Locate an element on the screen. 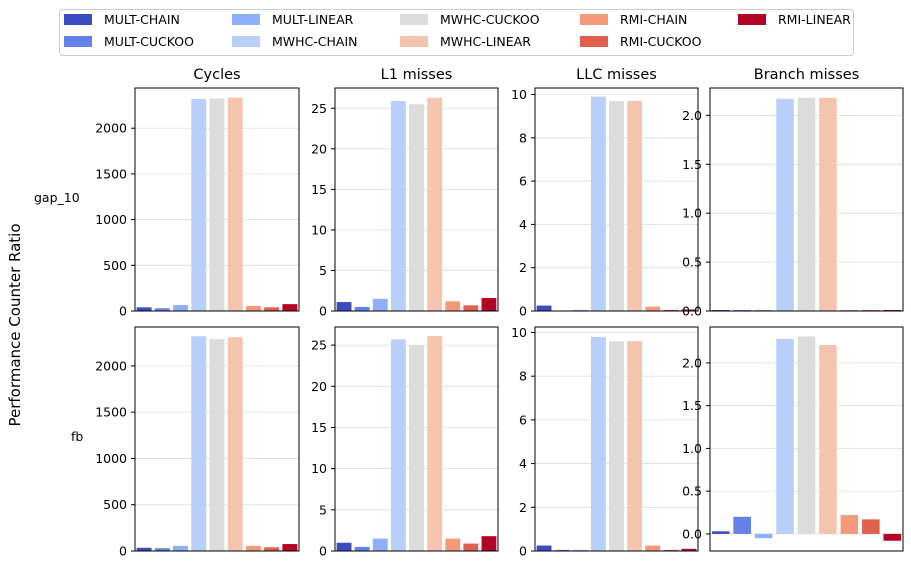  y-tick-label: 6 is located at coordinates (523, 181).